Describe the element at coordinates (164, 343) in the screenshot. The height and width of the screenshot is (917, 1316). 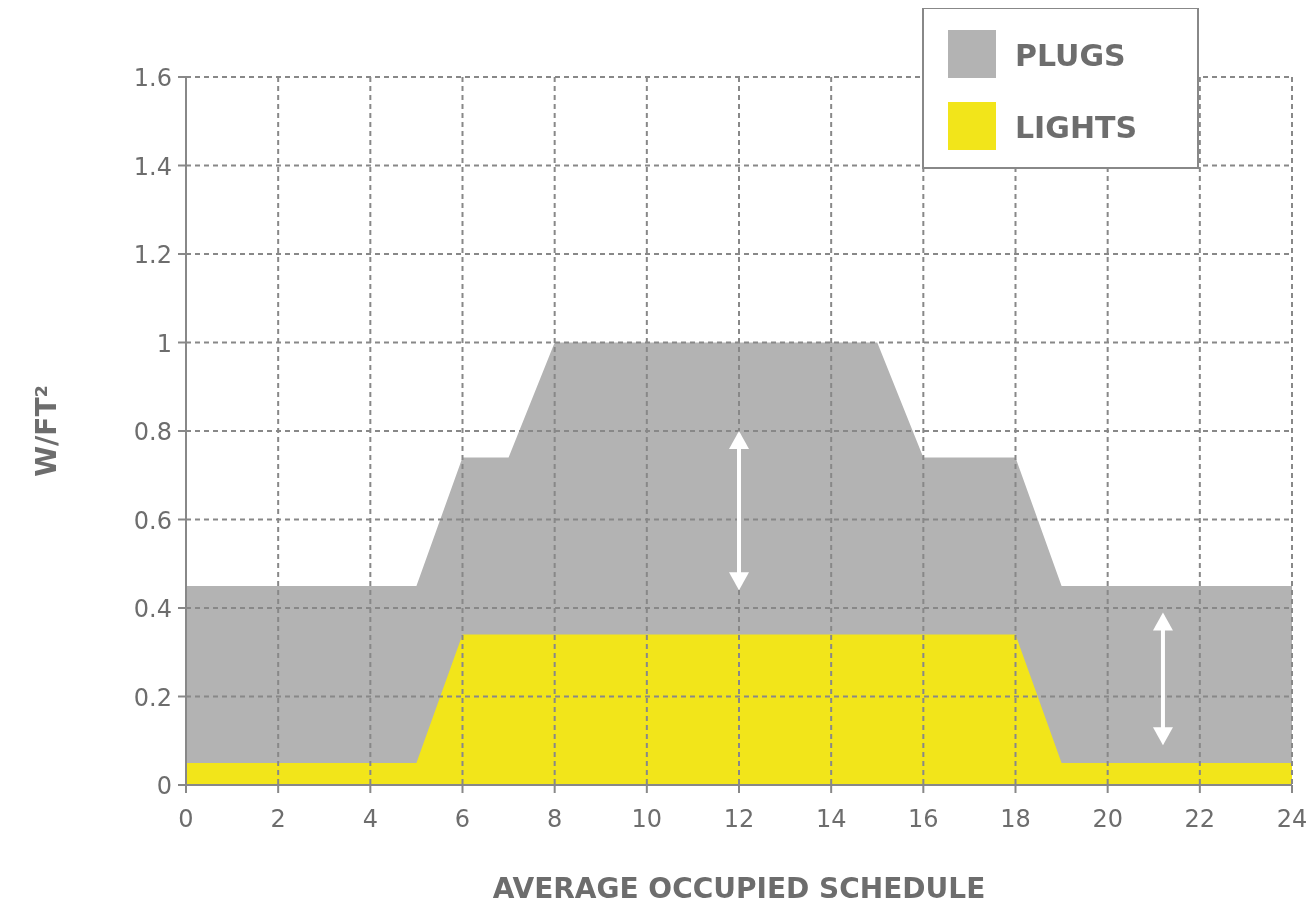
I see `y-tick-label: 1` at that location.